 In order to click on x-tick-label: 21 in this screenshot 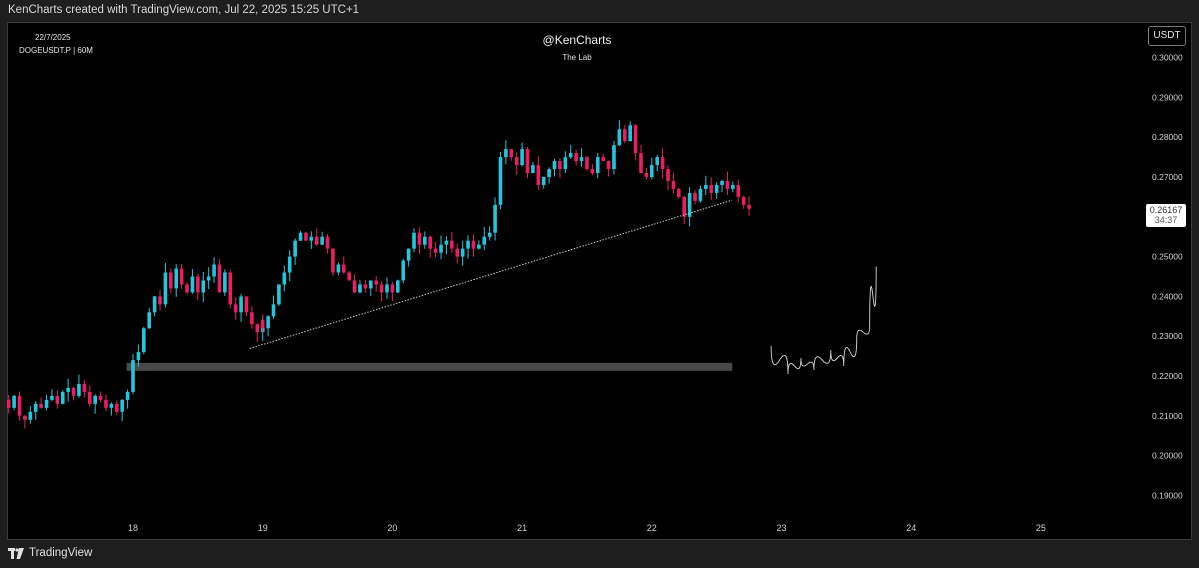, I will do `click(522, 528)`.